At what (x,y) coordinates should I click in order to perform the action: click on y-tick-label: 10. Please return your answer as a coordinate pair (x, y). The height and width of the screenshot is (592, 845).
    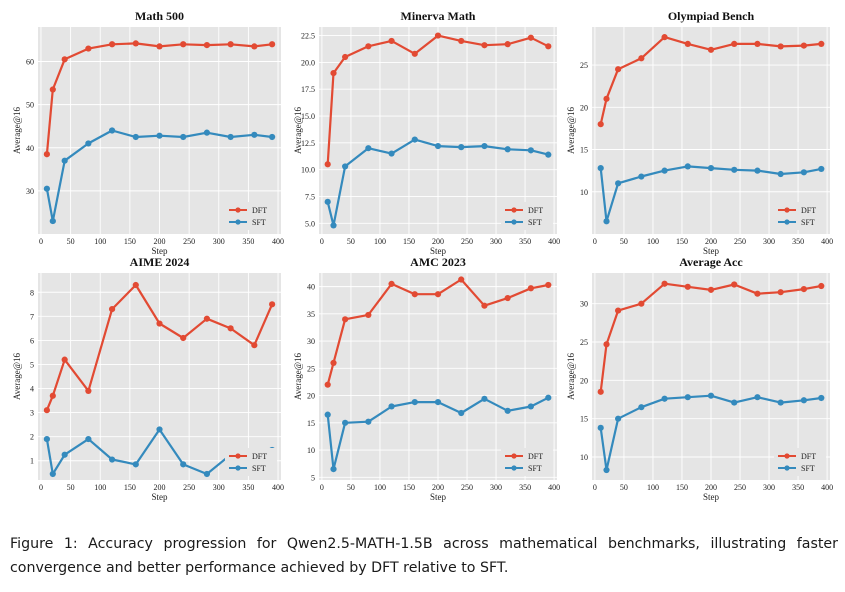
    Looking at the image, I should click on (584, 192).